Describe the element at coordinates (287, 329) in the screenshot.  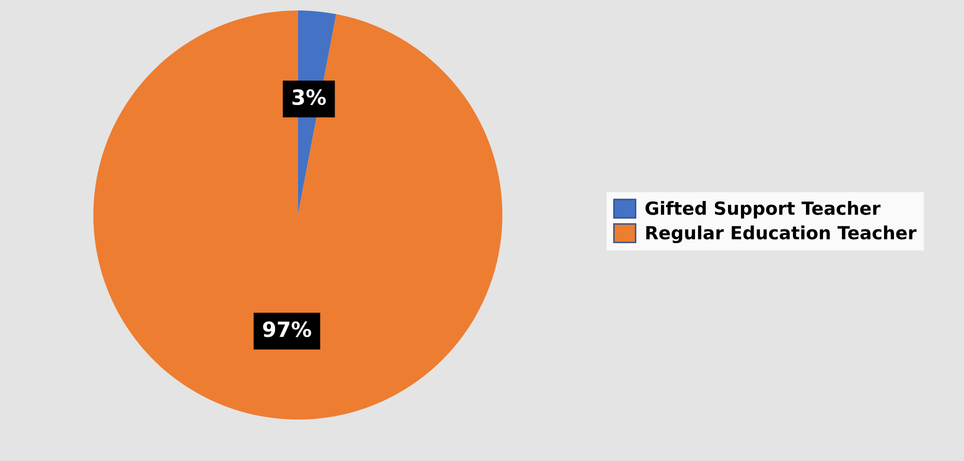
I see `data-label: 97%` at that location.